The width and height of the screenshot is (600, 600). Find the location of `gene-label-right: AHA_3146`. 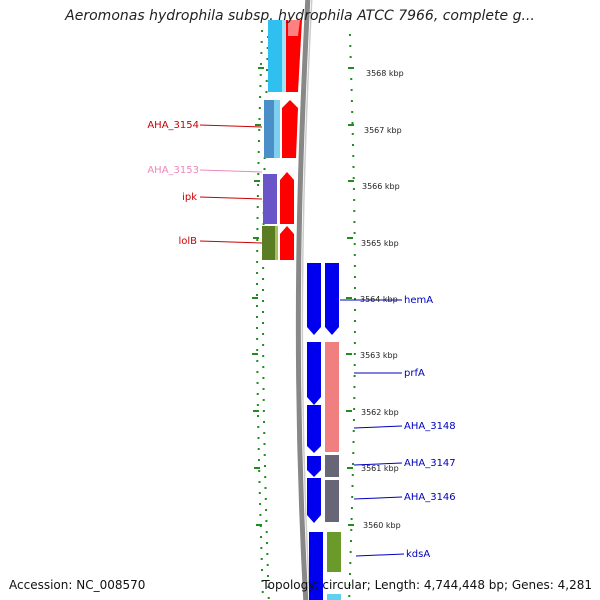

gene-label-right: AHA_3146 is located at coordinates (430, 497).